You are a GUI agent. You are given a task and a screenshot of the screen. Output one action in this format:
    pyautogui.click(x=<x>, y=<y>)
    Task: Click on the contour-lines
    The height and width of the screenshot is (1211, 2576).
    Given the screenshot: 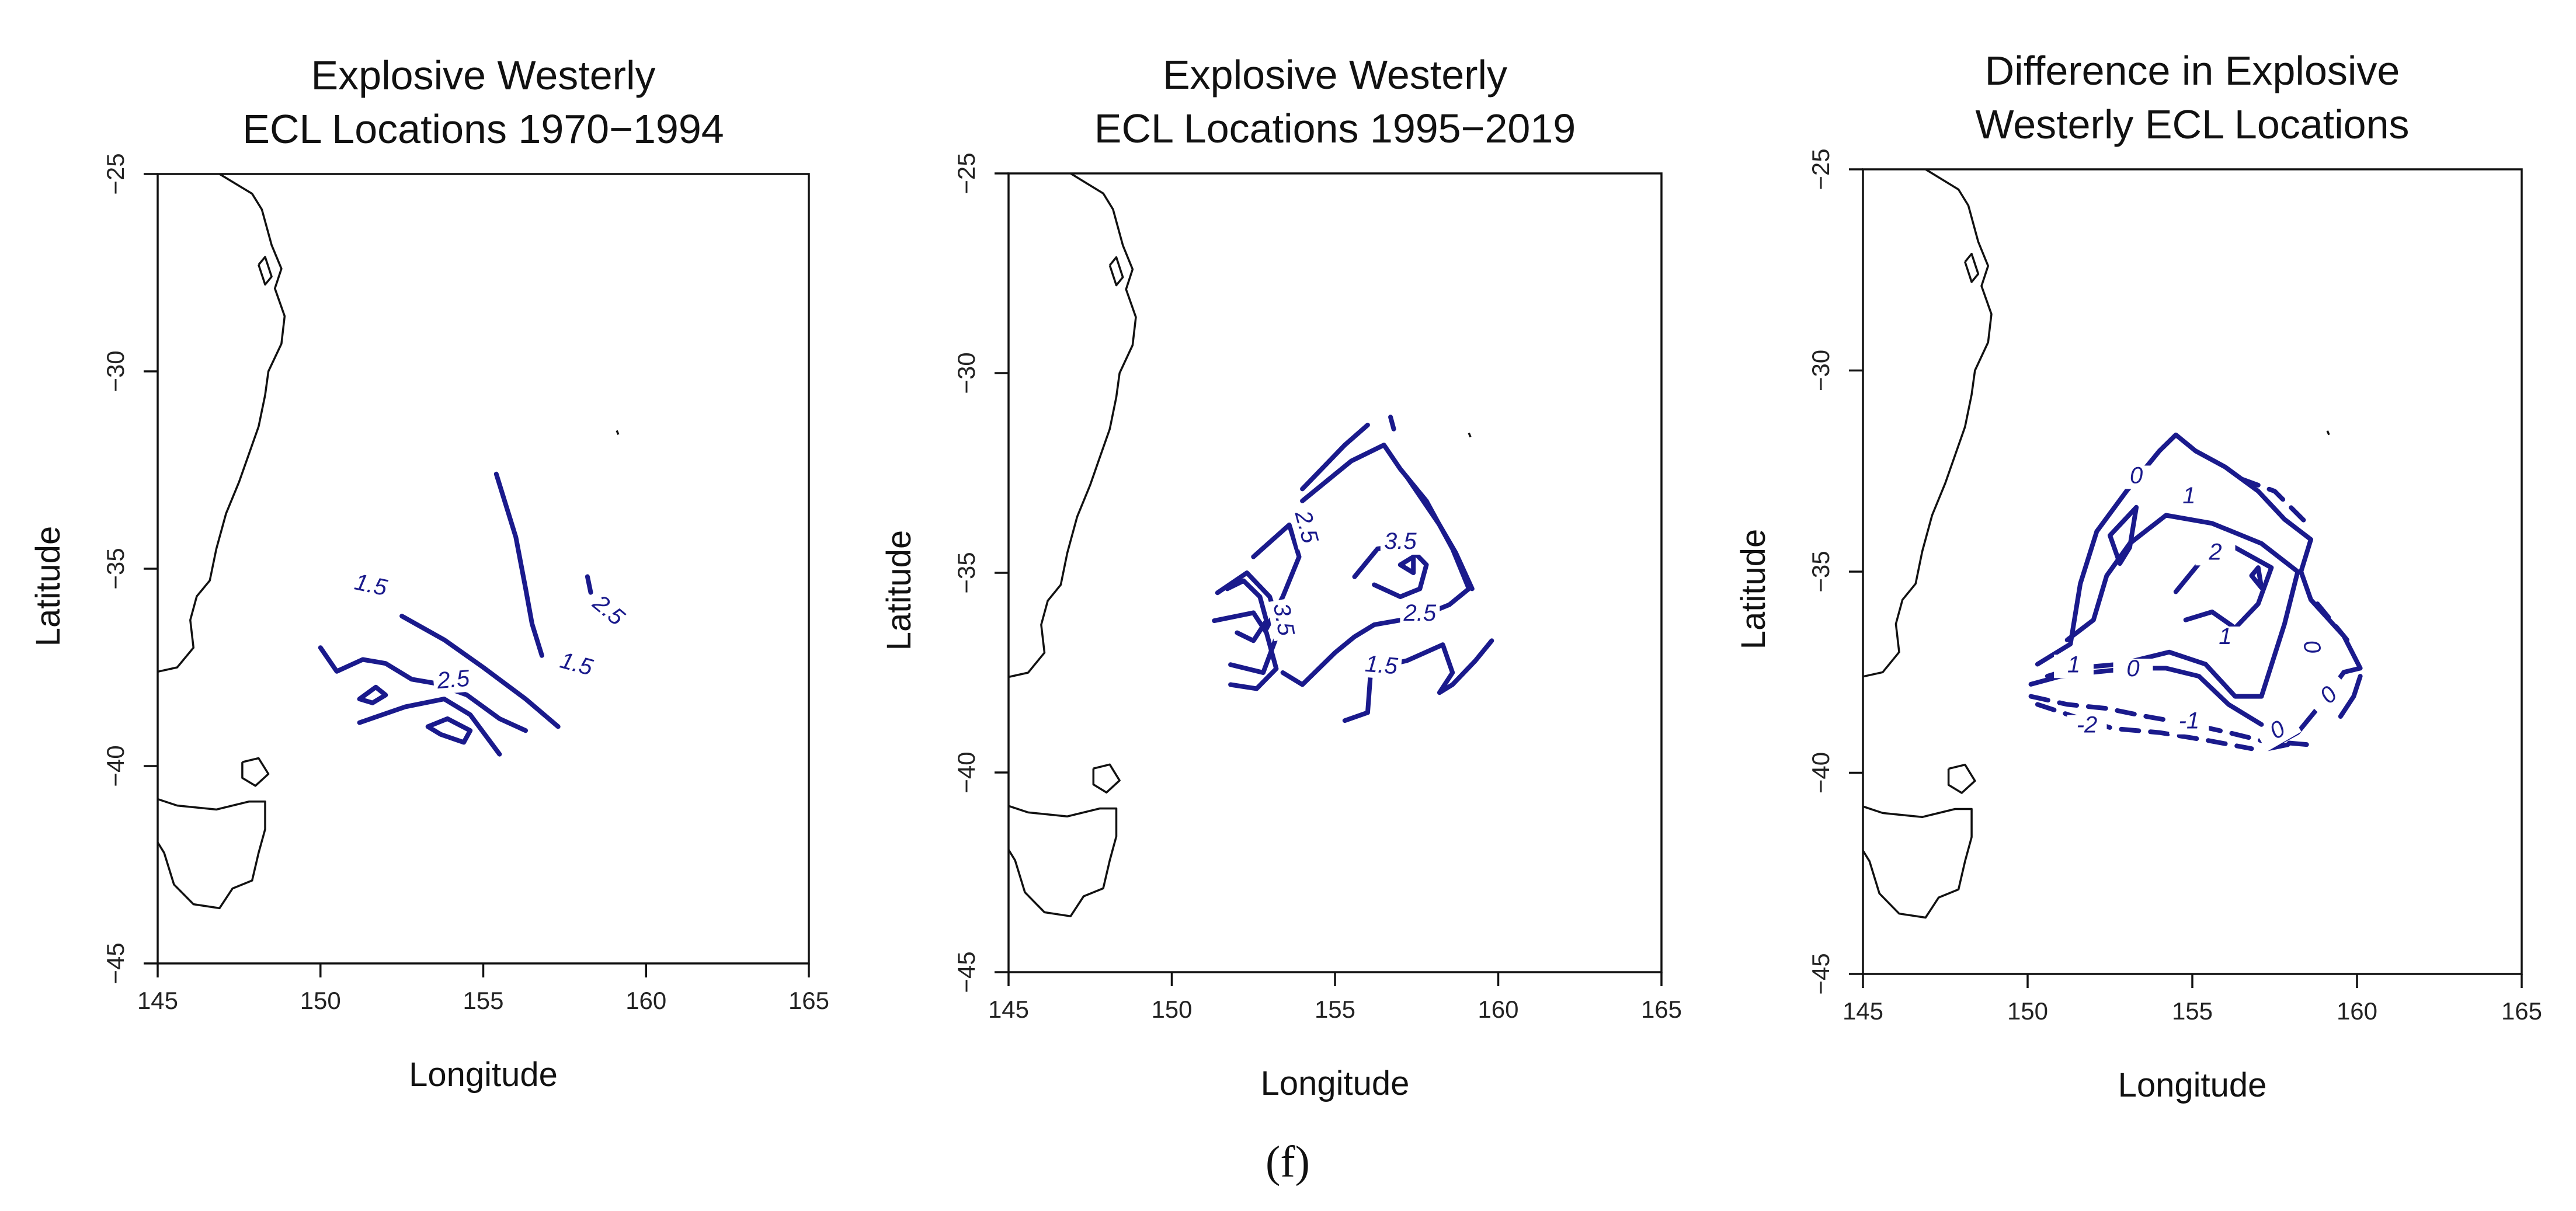 What is the action you would take?
    pyautogui.click(x=456, y=614)
    